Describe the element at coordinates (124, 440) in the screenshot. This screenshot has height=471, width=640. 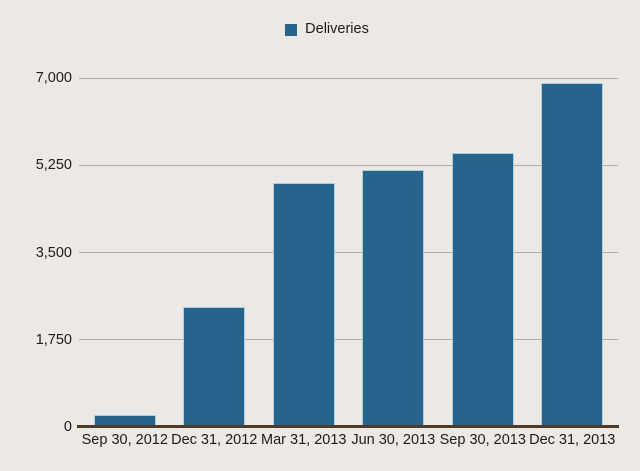
I see `x-tick-label: Sep 30, 2012` at that location.